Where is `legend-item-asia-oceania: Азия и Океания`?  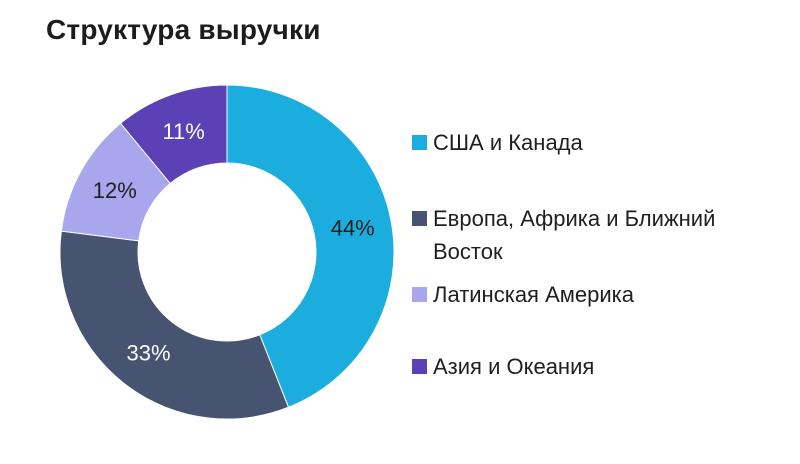
legend-item-asia-oceania: Азия и Океания is located at coordinates (503, 366).